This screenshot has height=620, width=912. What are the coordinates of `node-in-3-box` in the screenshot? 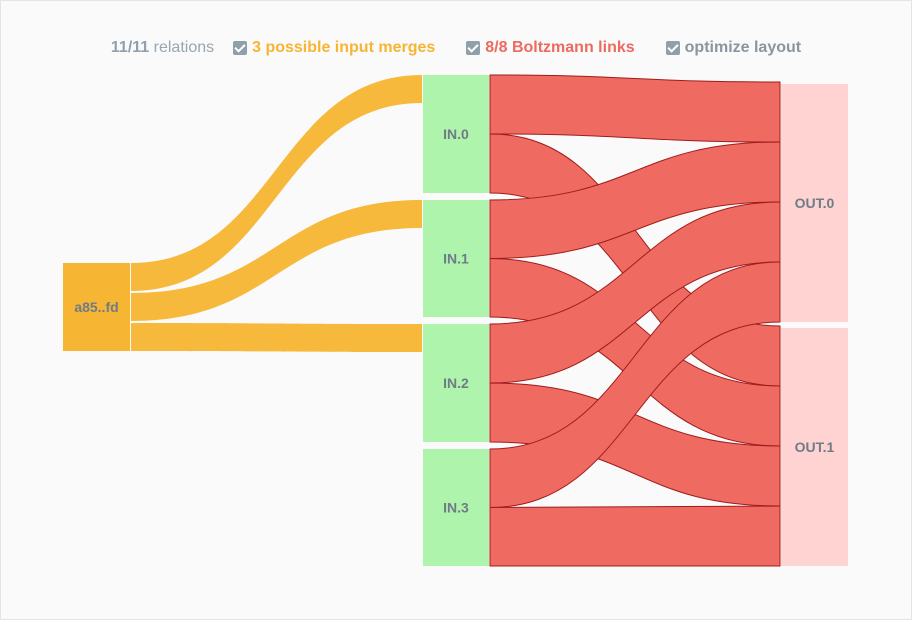 It's located at (456, 507).